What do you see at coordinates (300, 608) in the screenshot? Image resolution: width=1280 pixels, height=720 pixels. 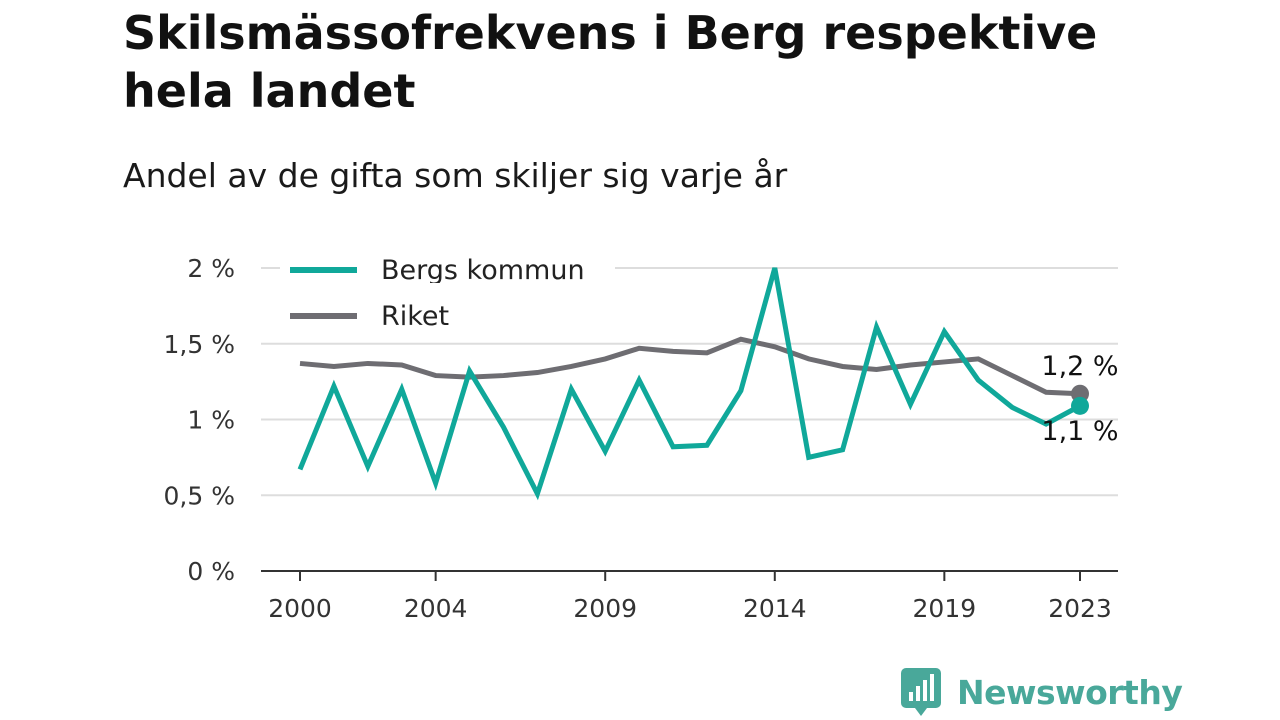 I see `x-tick-label: 2000` at bounding box center [300, 608].